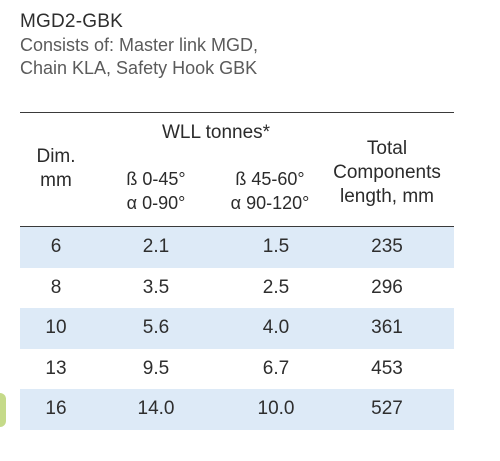 The height and width of the screenshot is (461, 500). What do you see at coordinates (237, 112) in the screenshot?
I see `table-top-rule` at bounding box center [237, 112].